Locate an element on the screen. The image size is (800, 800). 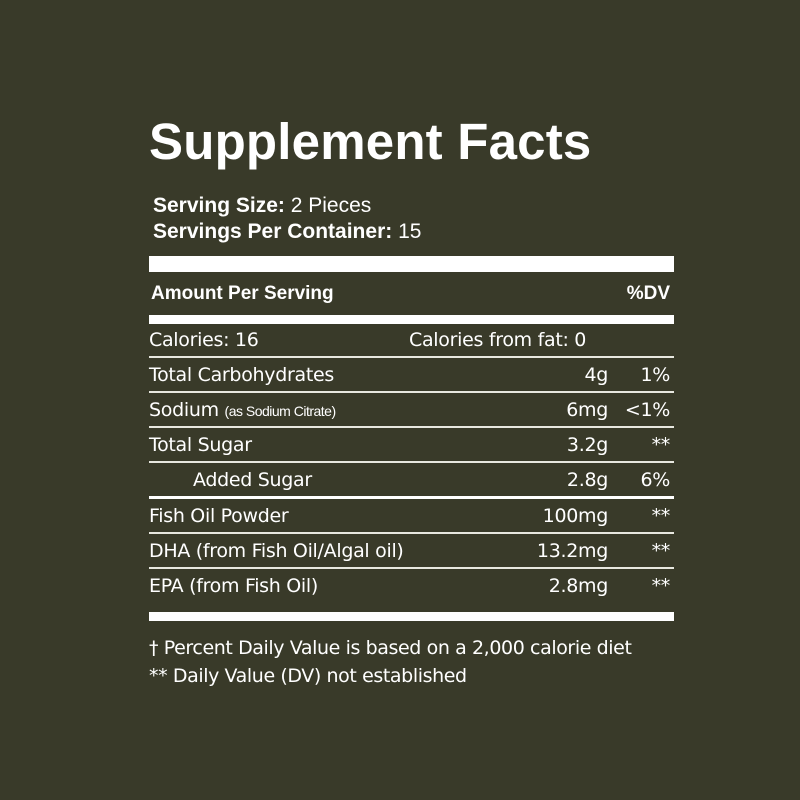
nutrient-row: Fish Oil Powder 100mg ** is located at coordinates (411, 515).